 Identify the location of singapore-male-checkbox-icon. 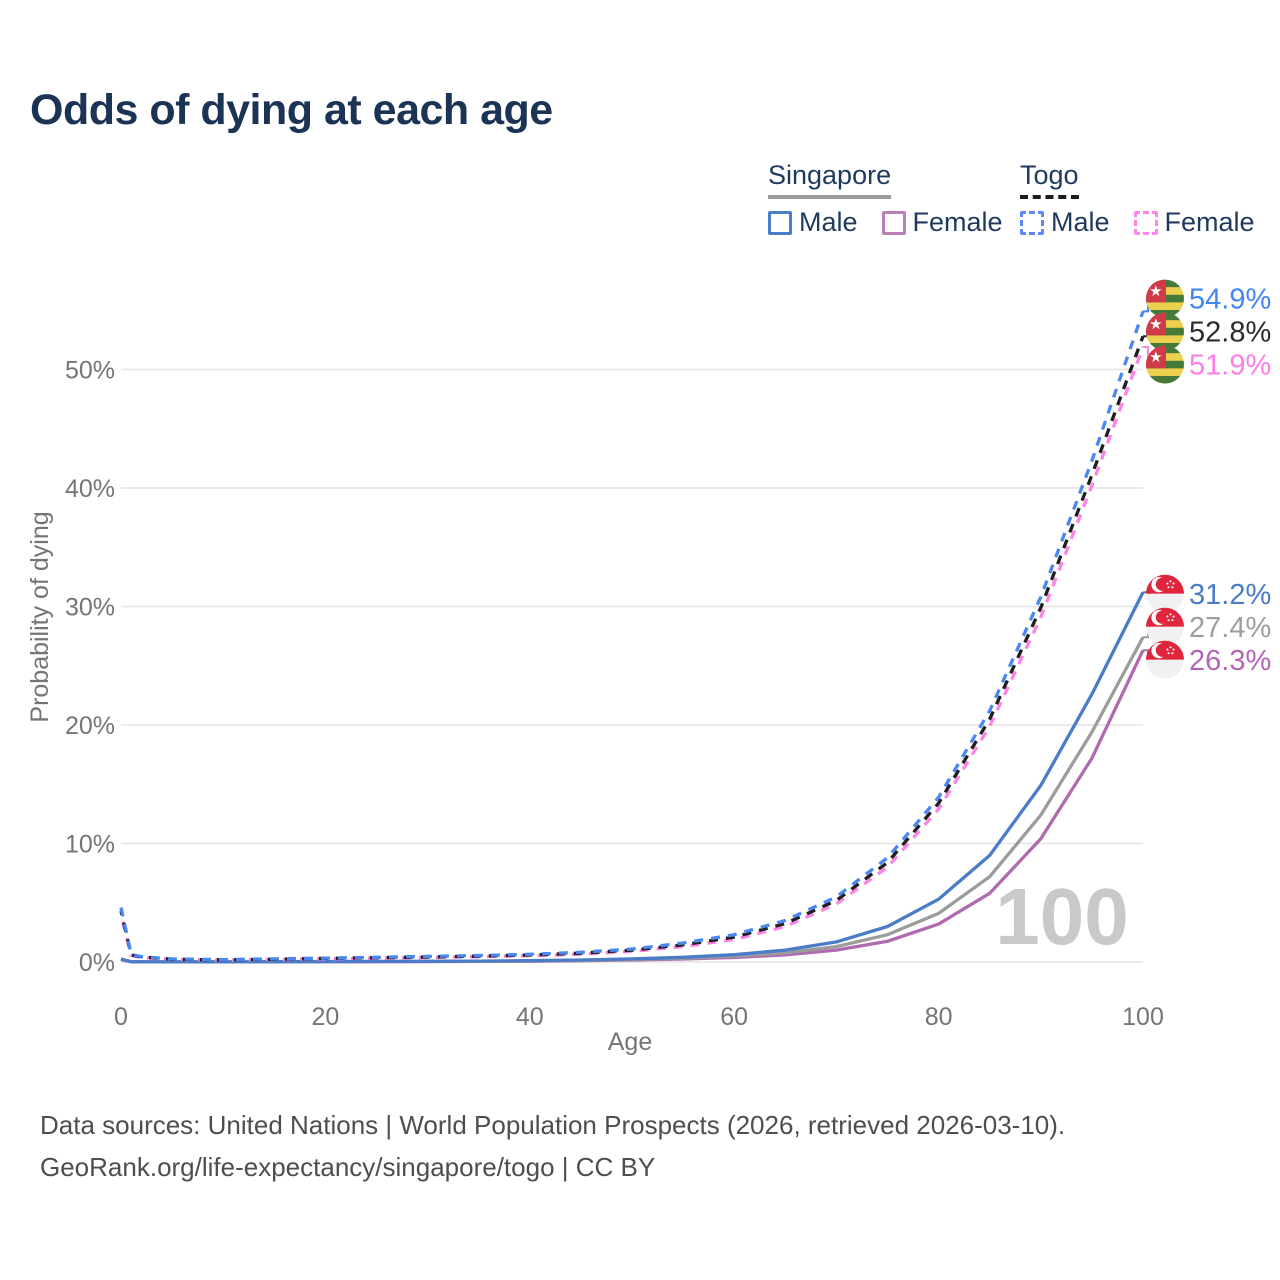
(780, 222).